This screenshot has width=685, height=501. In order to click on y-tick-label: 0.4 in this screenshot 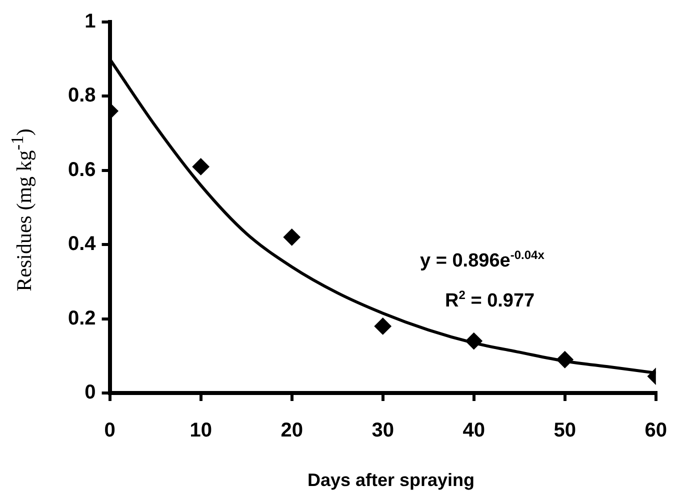, I will do `click(82, 244)`.